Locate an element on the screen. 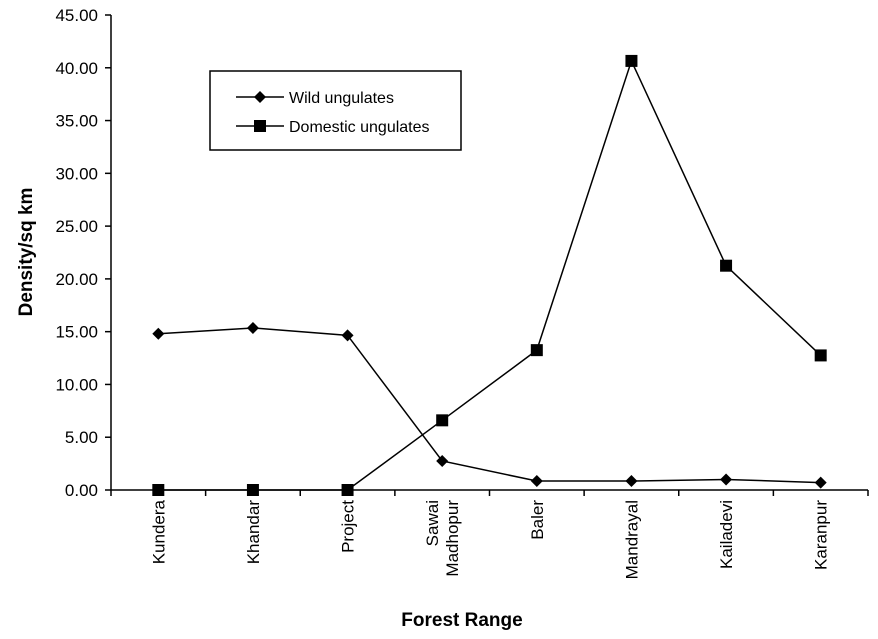 The width and height of the screenshot is (878, 639). y-tick-label: 10.00 is located at coordinates (76, 384).